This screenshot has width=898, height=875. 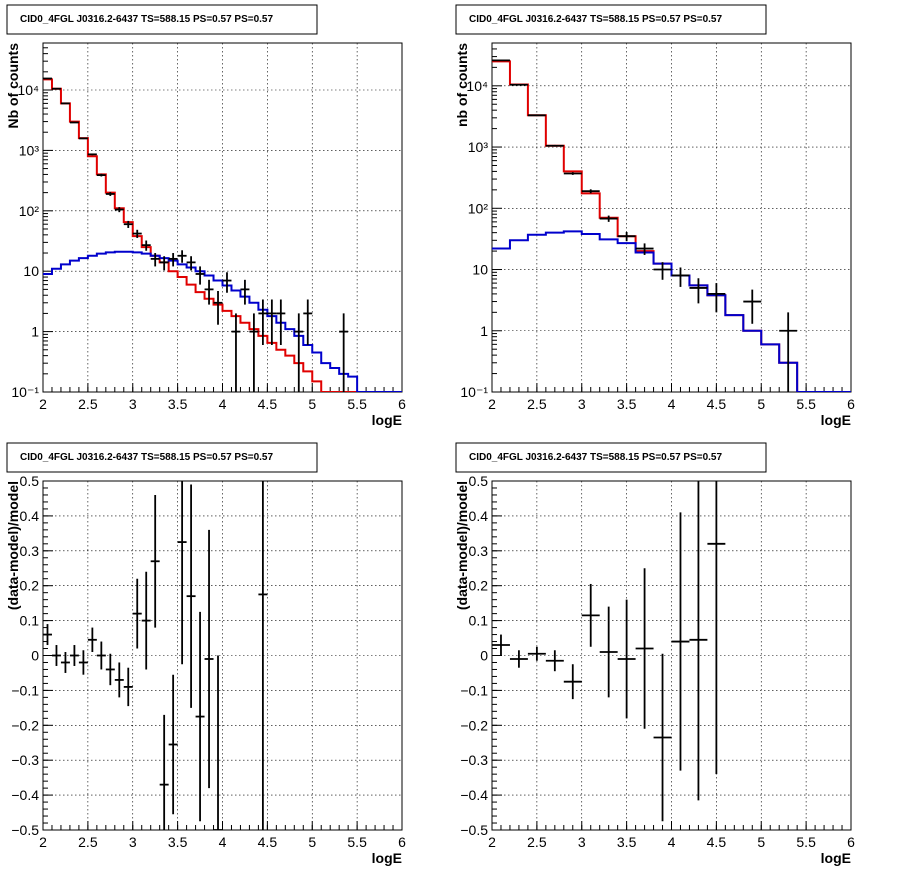 What do you see at coordinates (462, 85) in the screenshot?
I see `y-axis-label: nb of counts` at bounding box center [462, 85].